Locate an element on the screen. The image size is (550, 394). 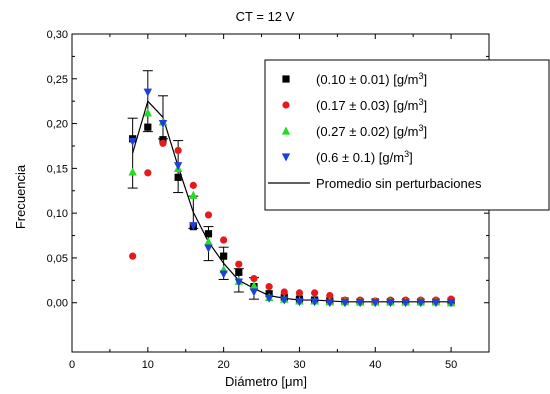
y-axis-label: Frecuencia is located at coordinates (20, 196).